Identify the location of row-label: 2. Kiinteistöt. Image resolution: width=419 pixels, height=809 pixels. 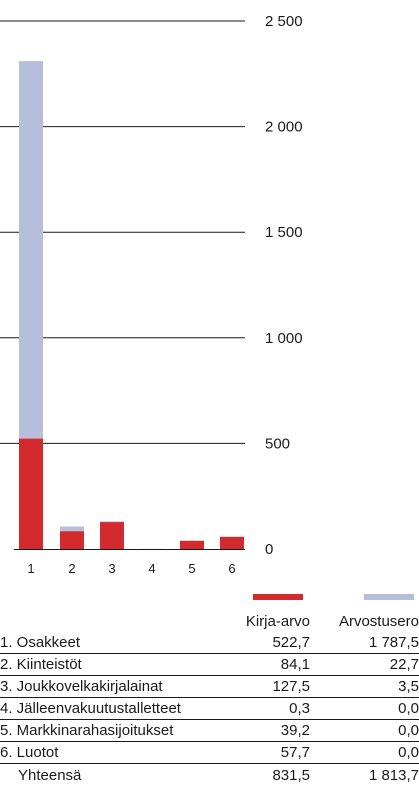
(116, 664).